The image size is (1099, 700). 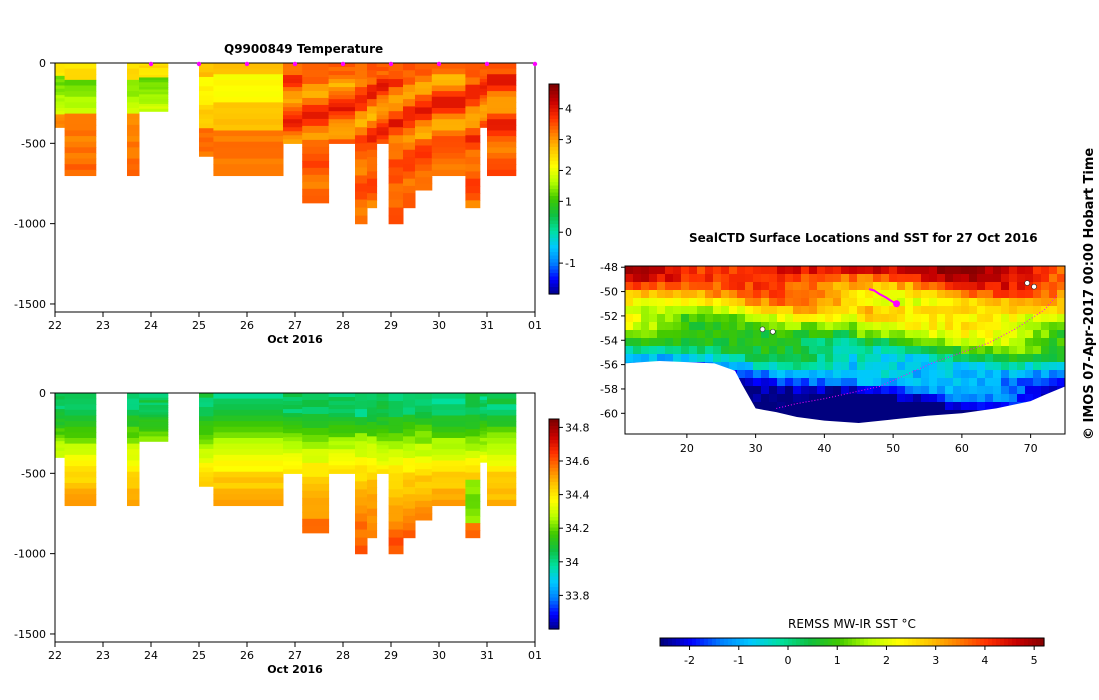 What do you see at coordinates (487, 655) in the screenshot?
I see `x-axis-tick-label: 31` at bounding box center [487, 655].